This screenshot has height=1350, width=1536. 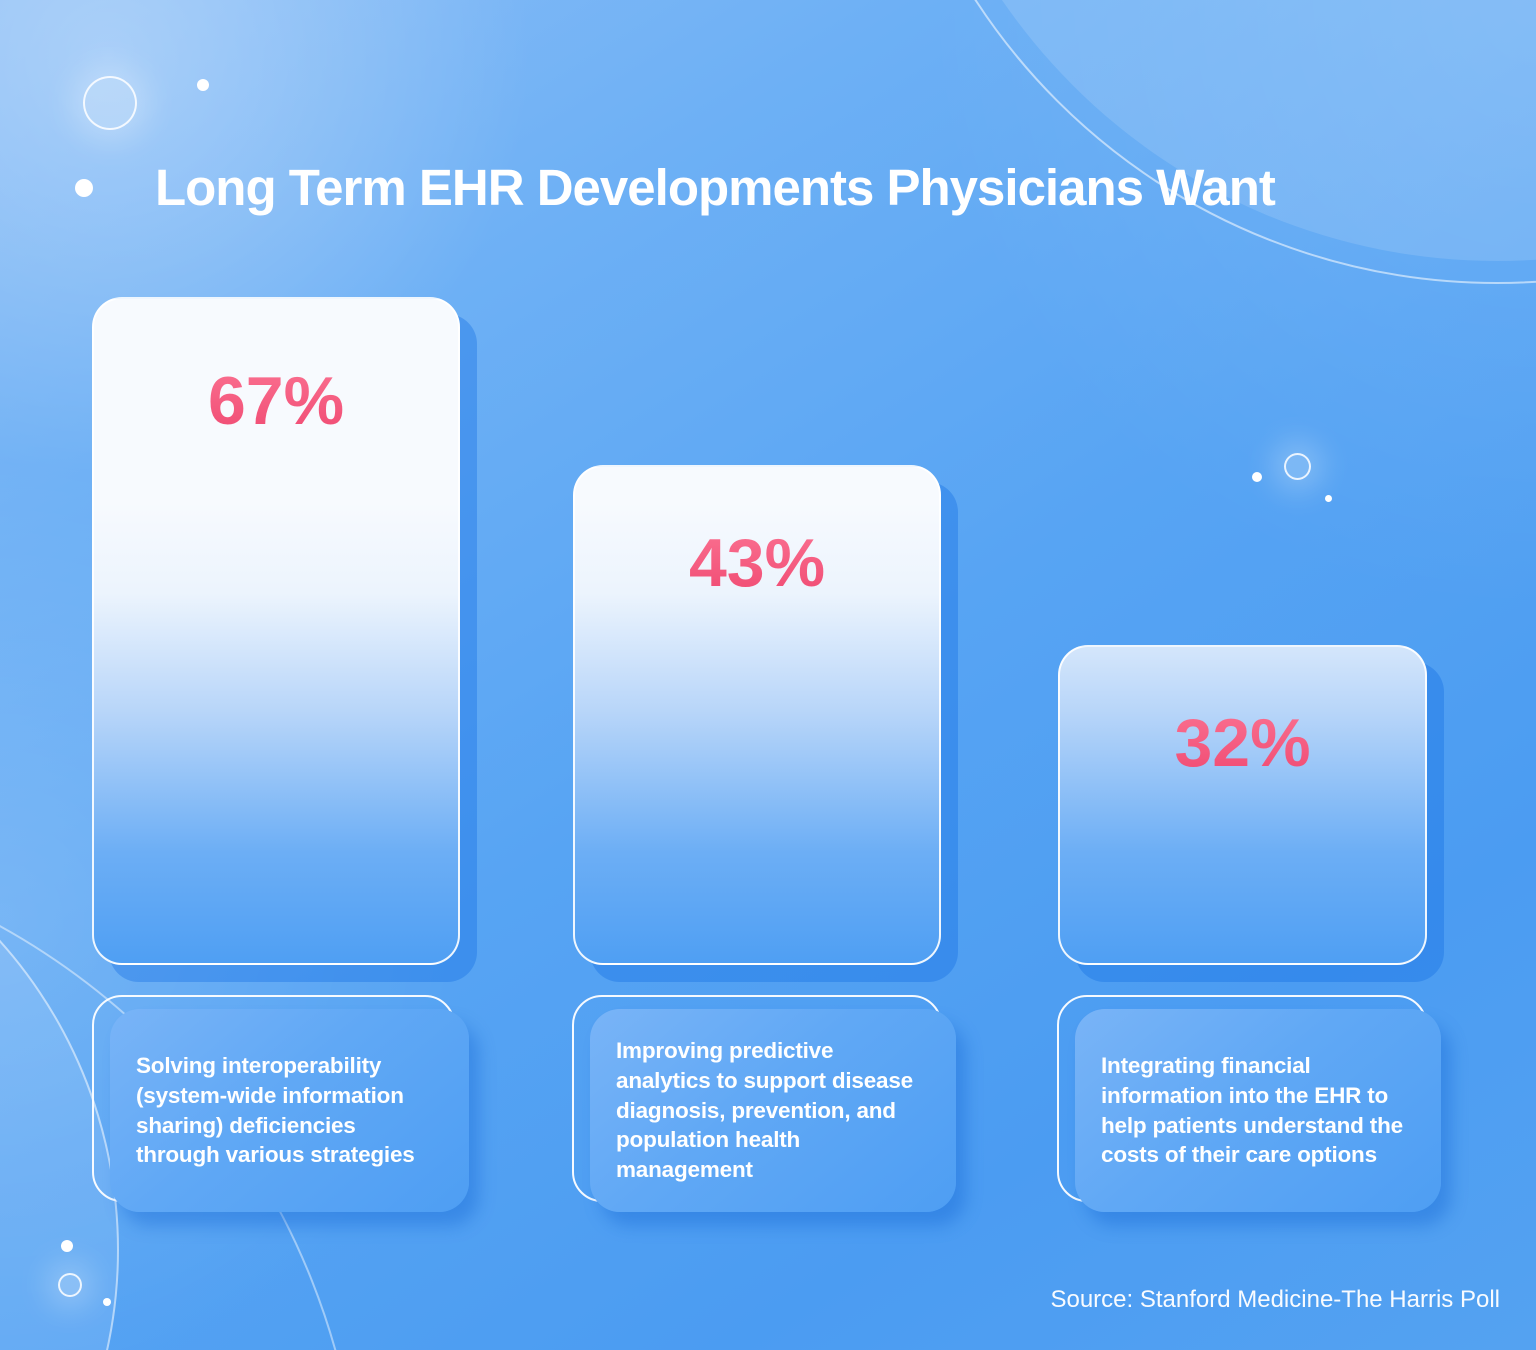 I want to click on bar-value-label: 32%, so click(x=1242, y=743).